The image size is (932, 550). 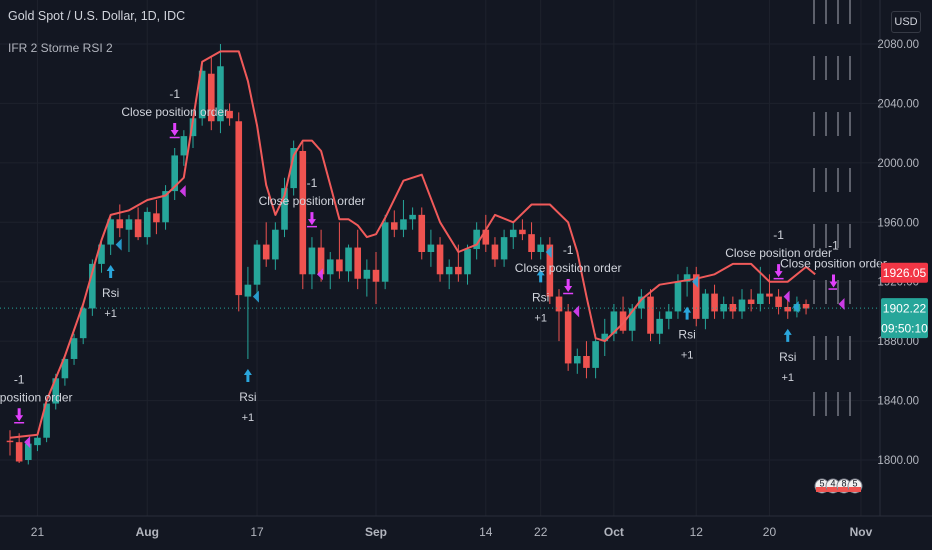 What do you see at coordinates (904, 329) in the screenshot?
I see `countdown-label: 09:50:10` at bounding box center [904, 329].